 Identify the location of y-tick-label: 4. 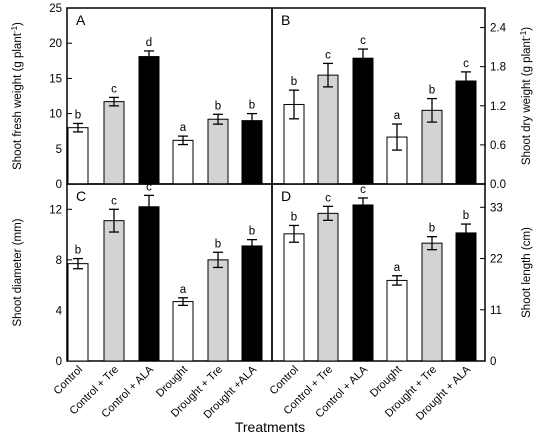
(59, 311).